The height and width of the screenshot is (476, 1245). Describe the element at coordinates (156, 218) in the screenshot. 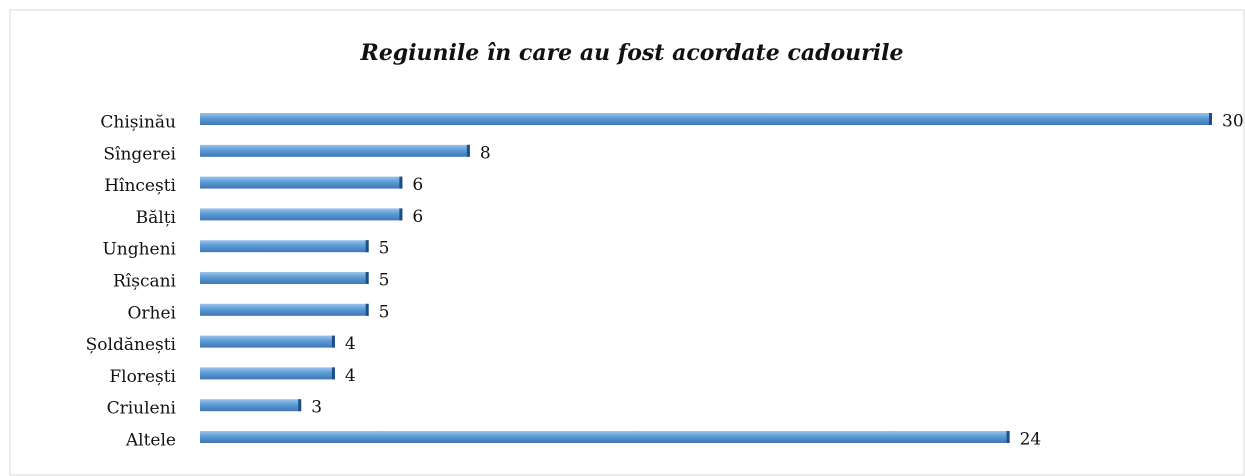

I see `y-tick-label: Bălți` at that location.